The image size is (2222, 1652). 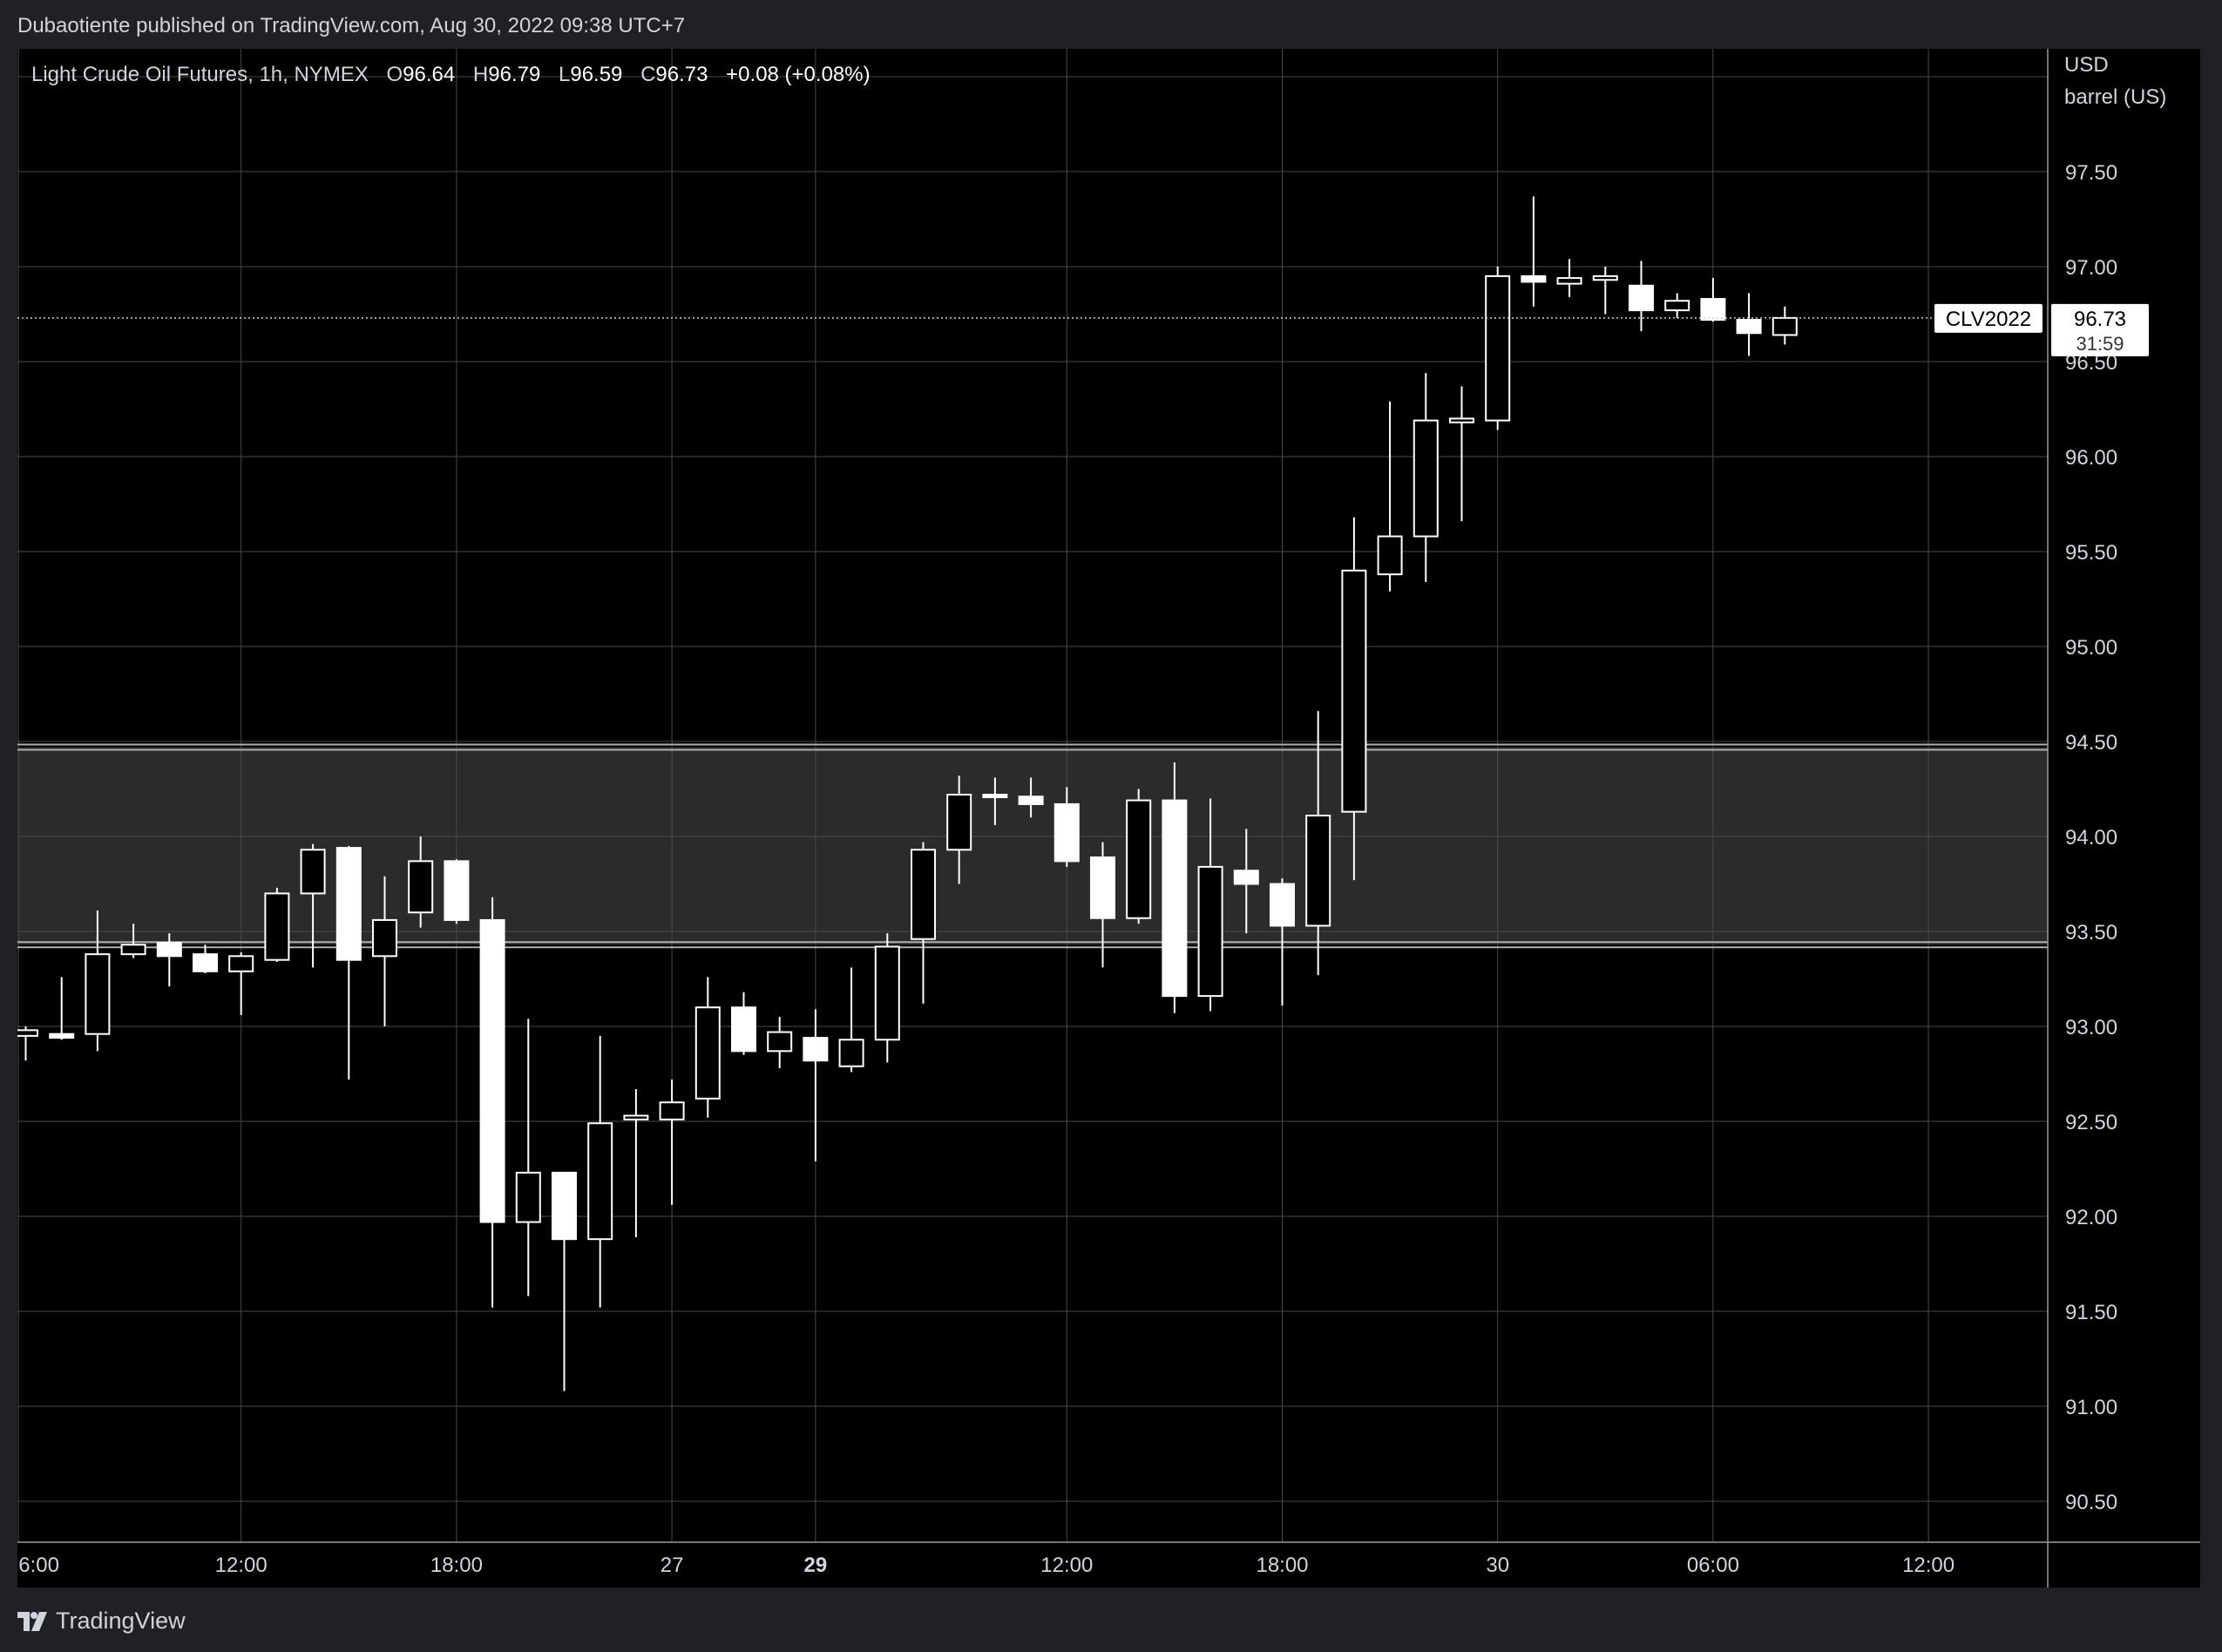 What do you see at coordinates (648, 74) in the screenshot?
I see `legend-close-label: C` at bounding box center [648, 74].